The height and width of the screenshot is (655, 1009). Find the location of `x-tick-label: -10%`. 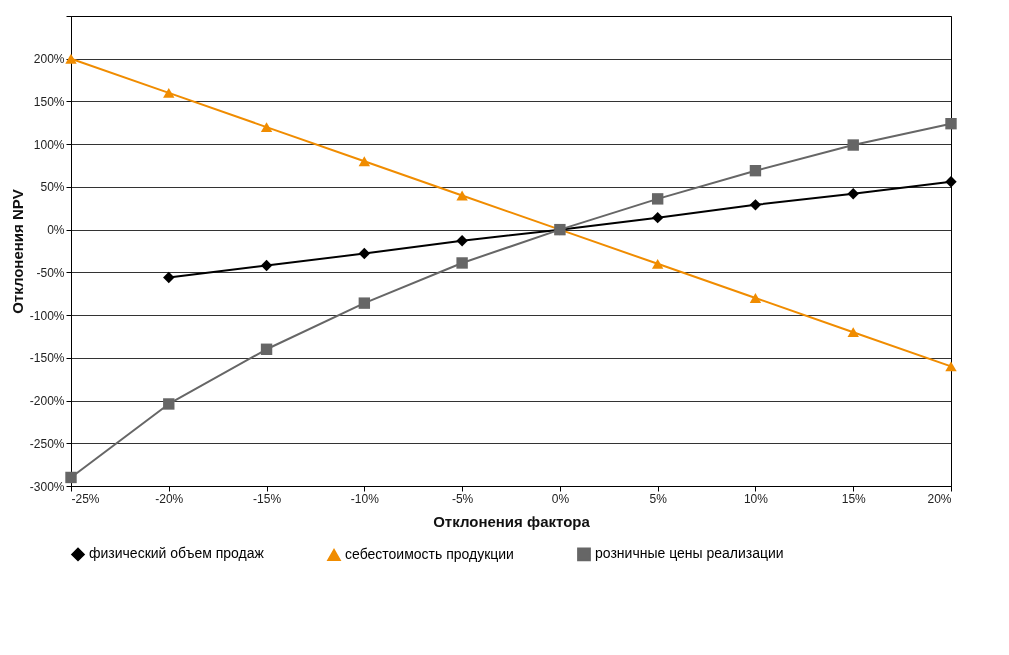

x-tick-label: -10% is located at coordinates (365, 498).